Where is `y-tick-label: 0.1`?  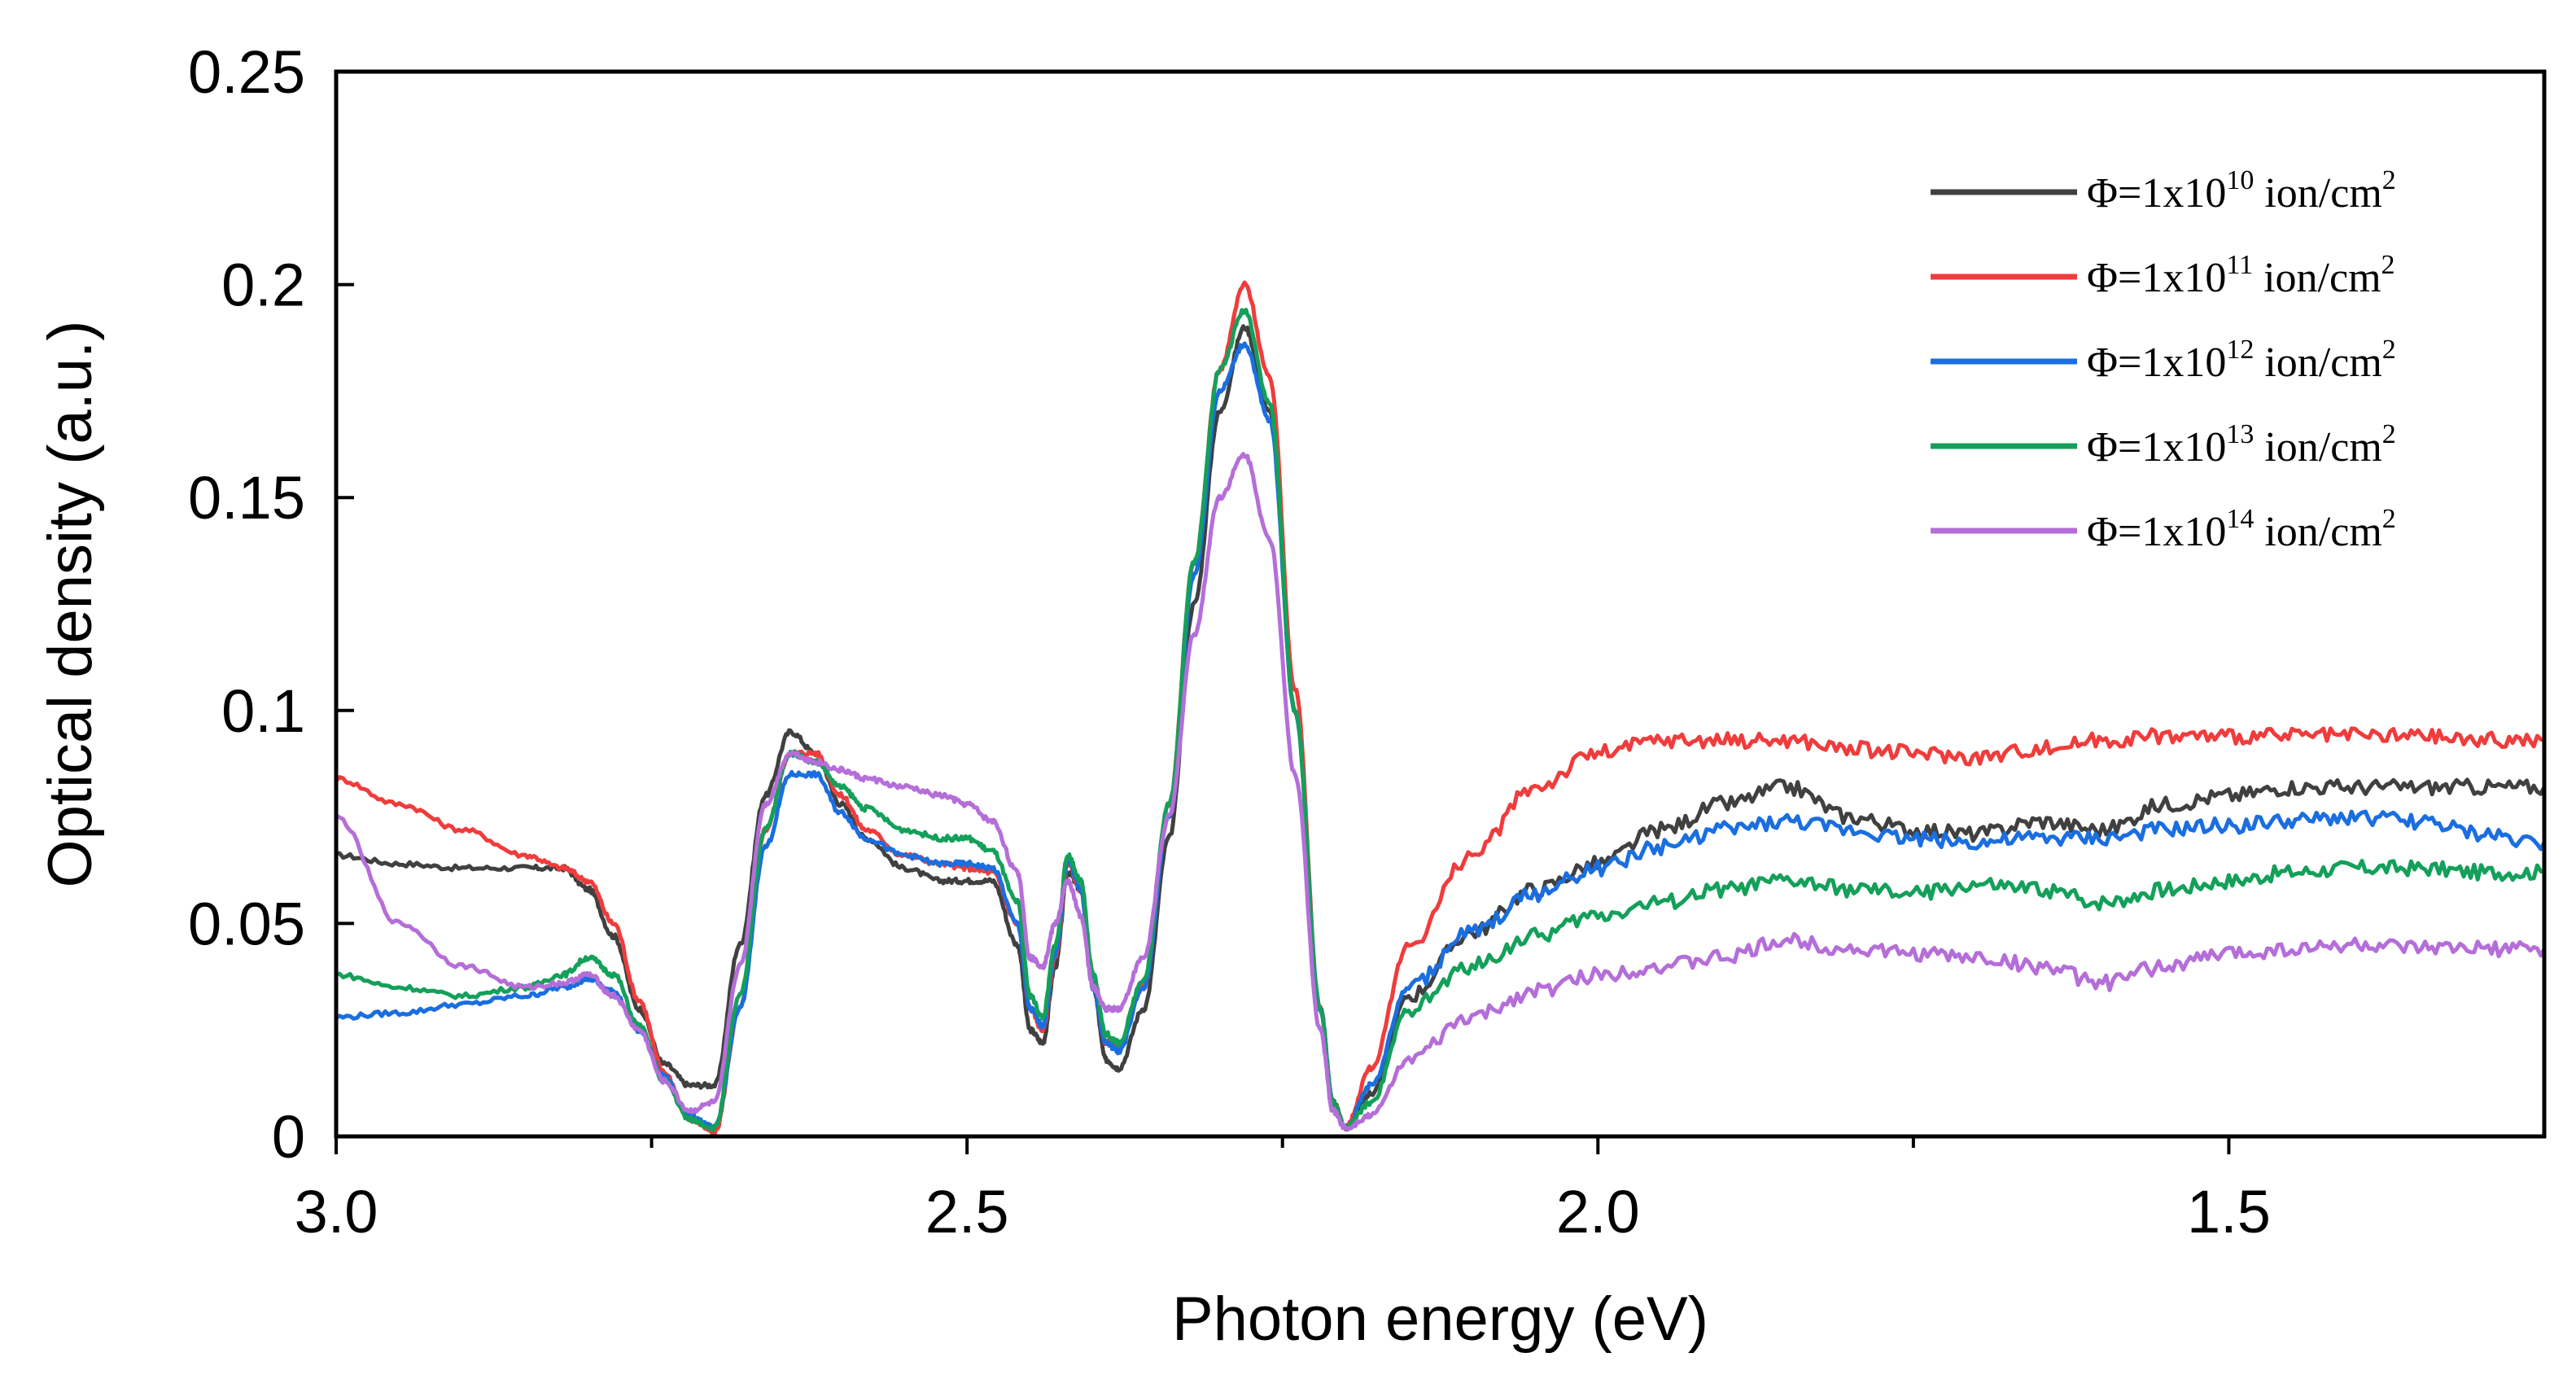 y-tick-label: 0.1 is located at coordinates (263, 711).